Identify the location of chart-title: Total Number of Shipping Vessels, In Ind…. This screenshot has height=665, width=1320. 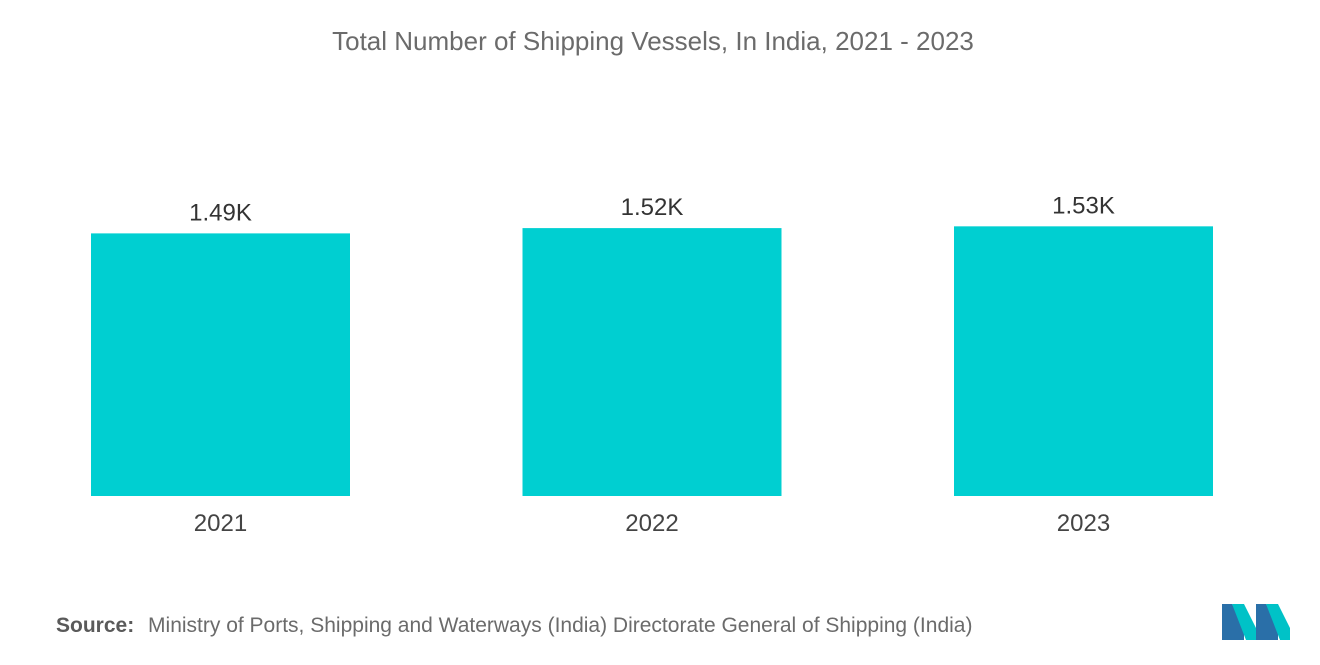
(653, 41).